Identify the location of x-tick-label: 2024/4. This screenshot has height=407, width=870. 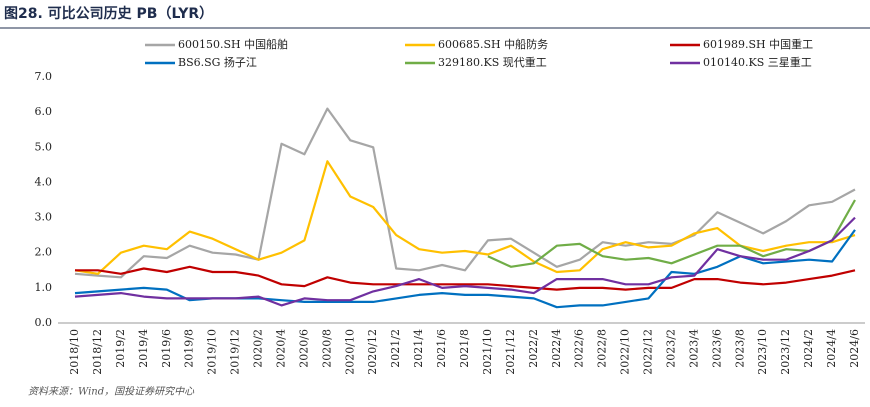
(831, 348).